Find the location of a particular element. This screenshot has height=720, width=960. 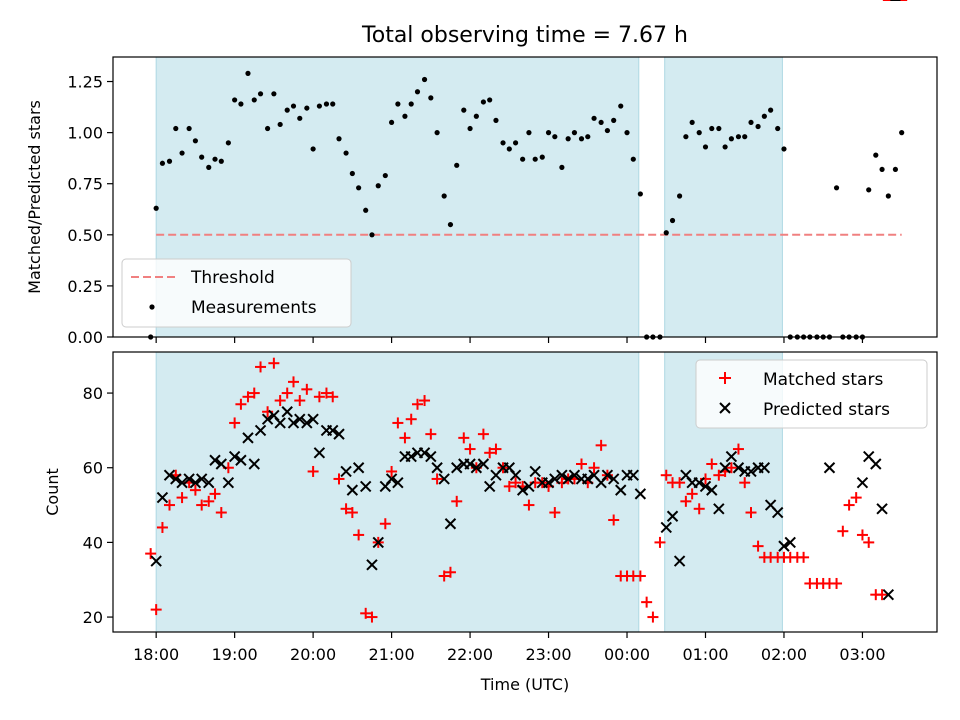

bottom-y-tick-label: 80 is located at coordinates (93, 393).